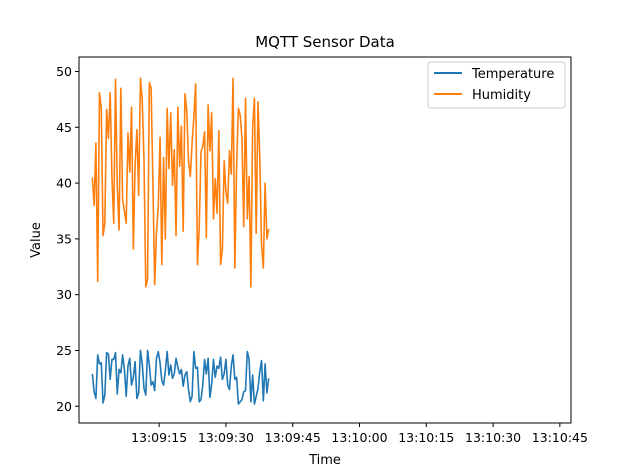  What do you see at coordinates (64, 238) in the screenshot?
I see `y-tick-label: 35` at bounding box center [64, 238].